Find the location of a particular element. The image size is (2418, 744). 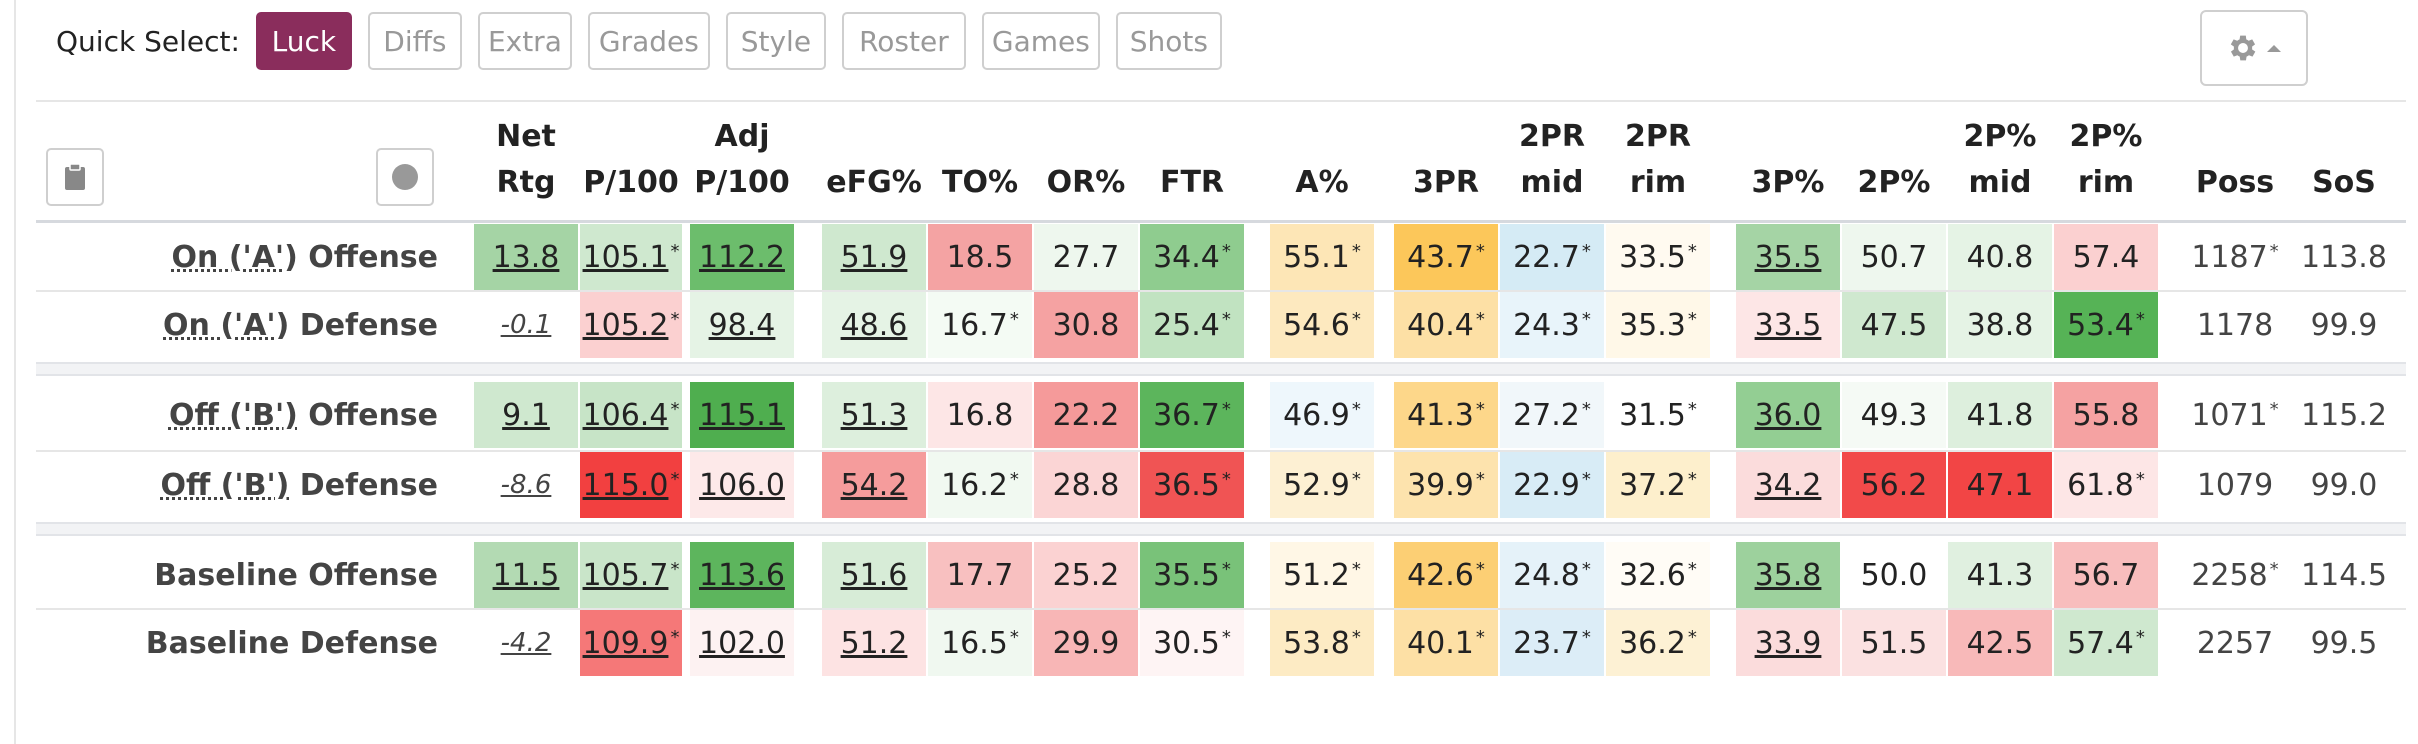

column-header-line2: mid is located at coordinates (2000, 182).